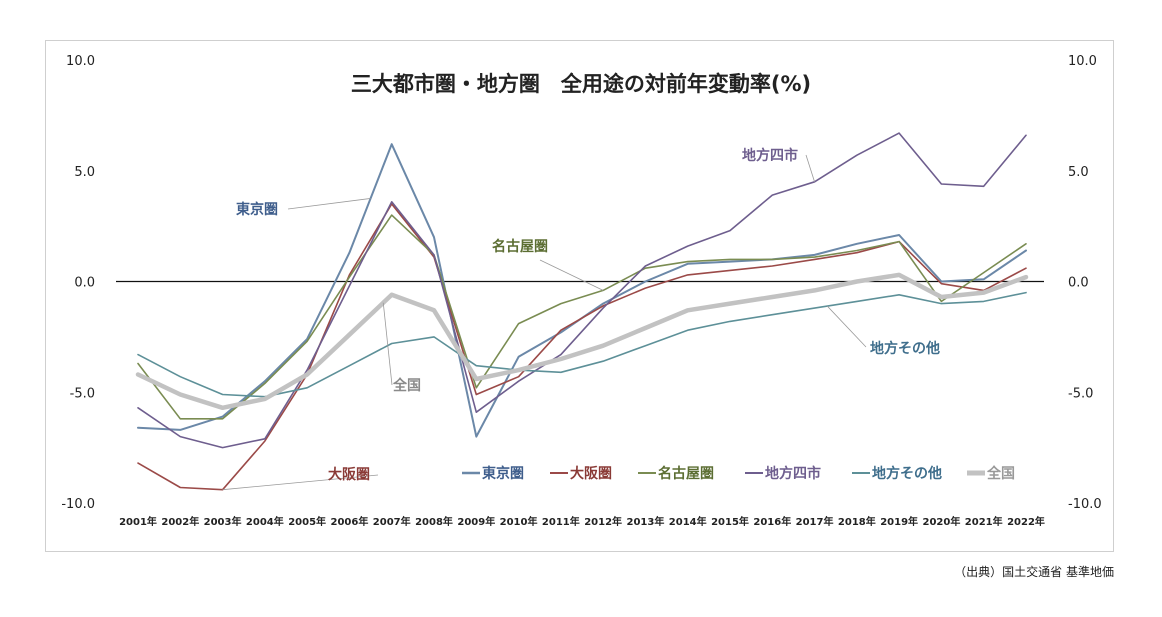 This screenshot has width=1162, height=617. What do you see at coordinates (793, 473) in the screenshot?
I see `legend-label: 地方四市` at bounding box center [793, 473].